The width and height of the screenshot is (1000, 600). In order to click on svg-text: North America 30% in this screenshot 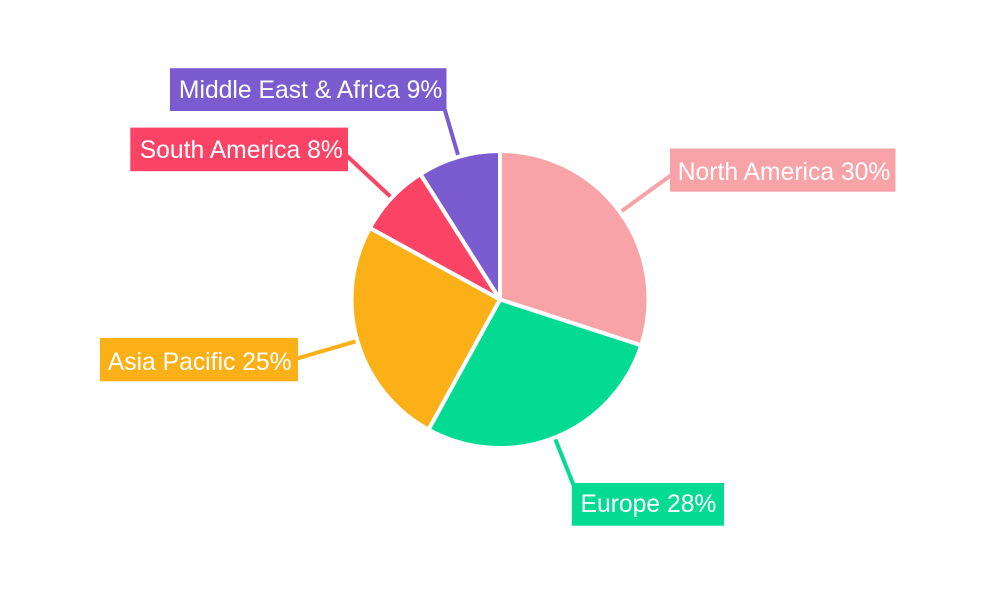, I will do `click(784, 172)`.